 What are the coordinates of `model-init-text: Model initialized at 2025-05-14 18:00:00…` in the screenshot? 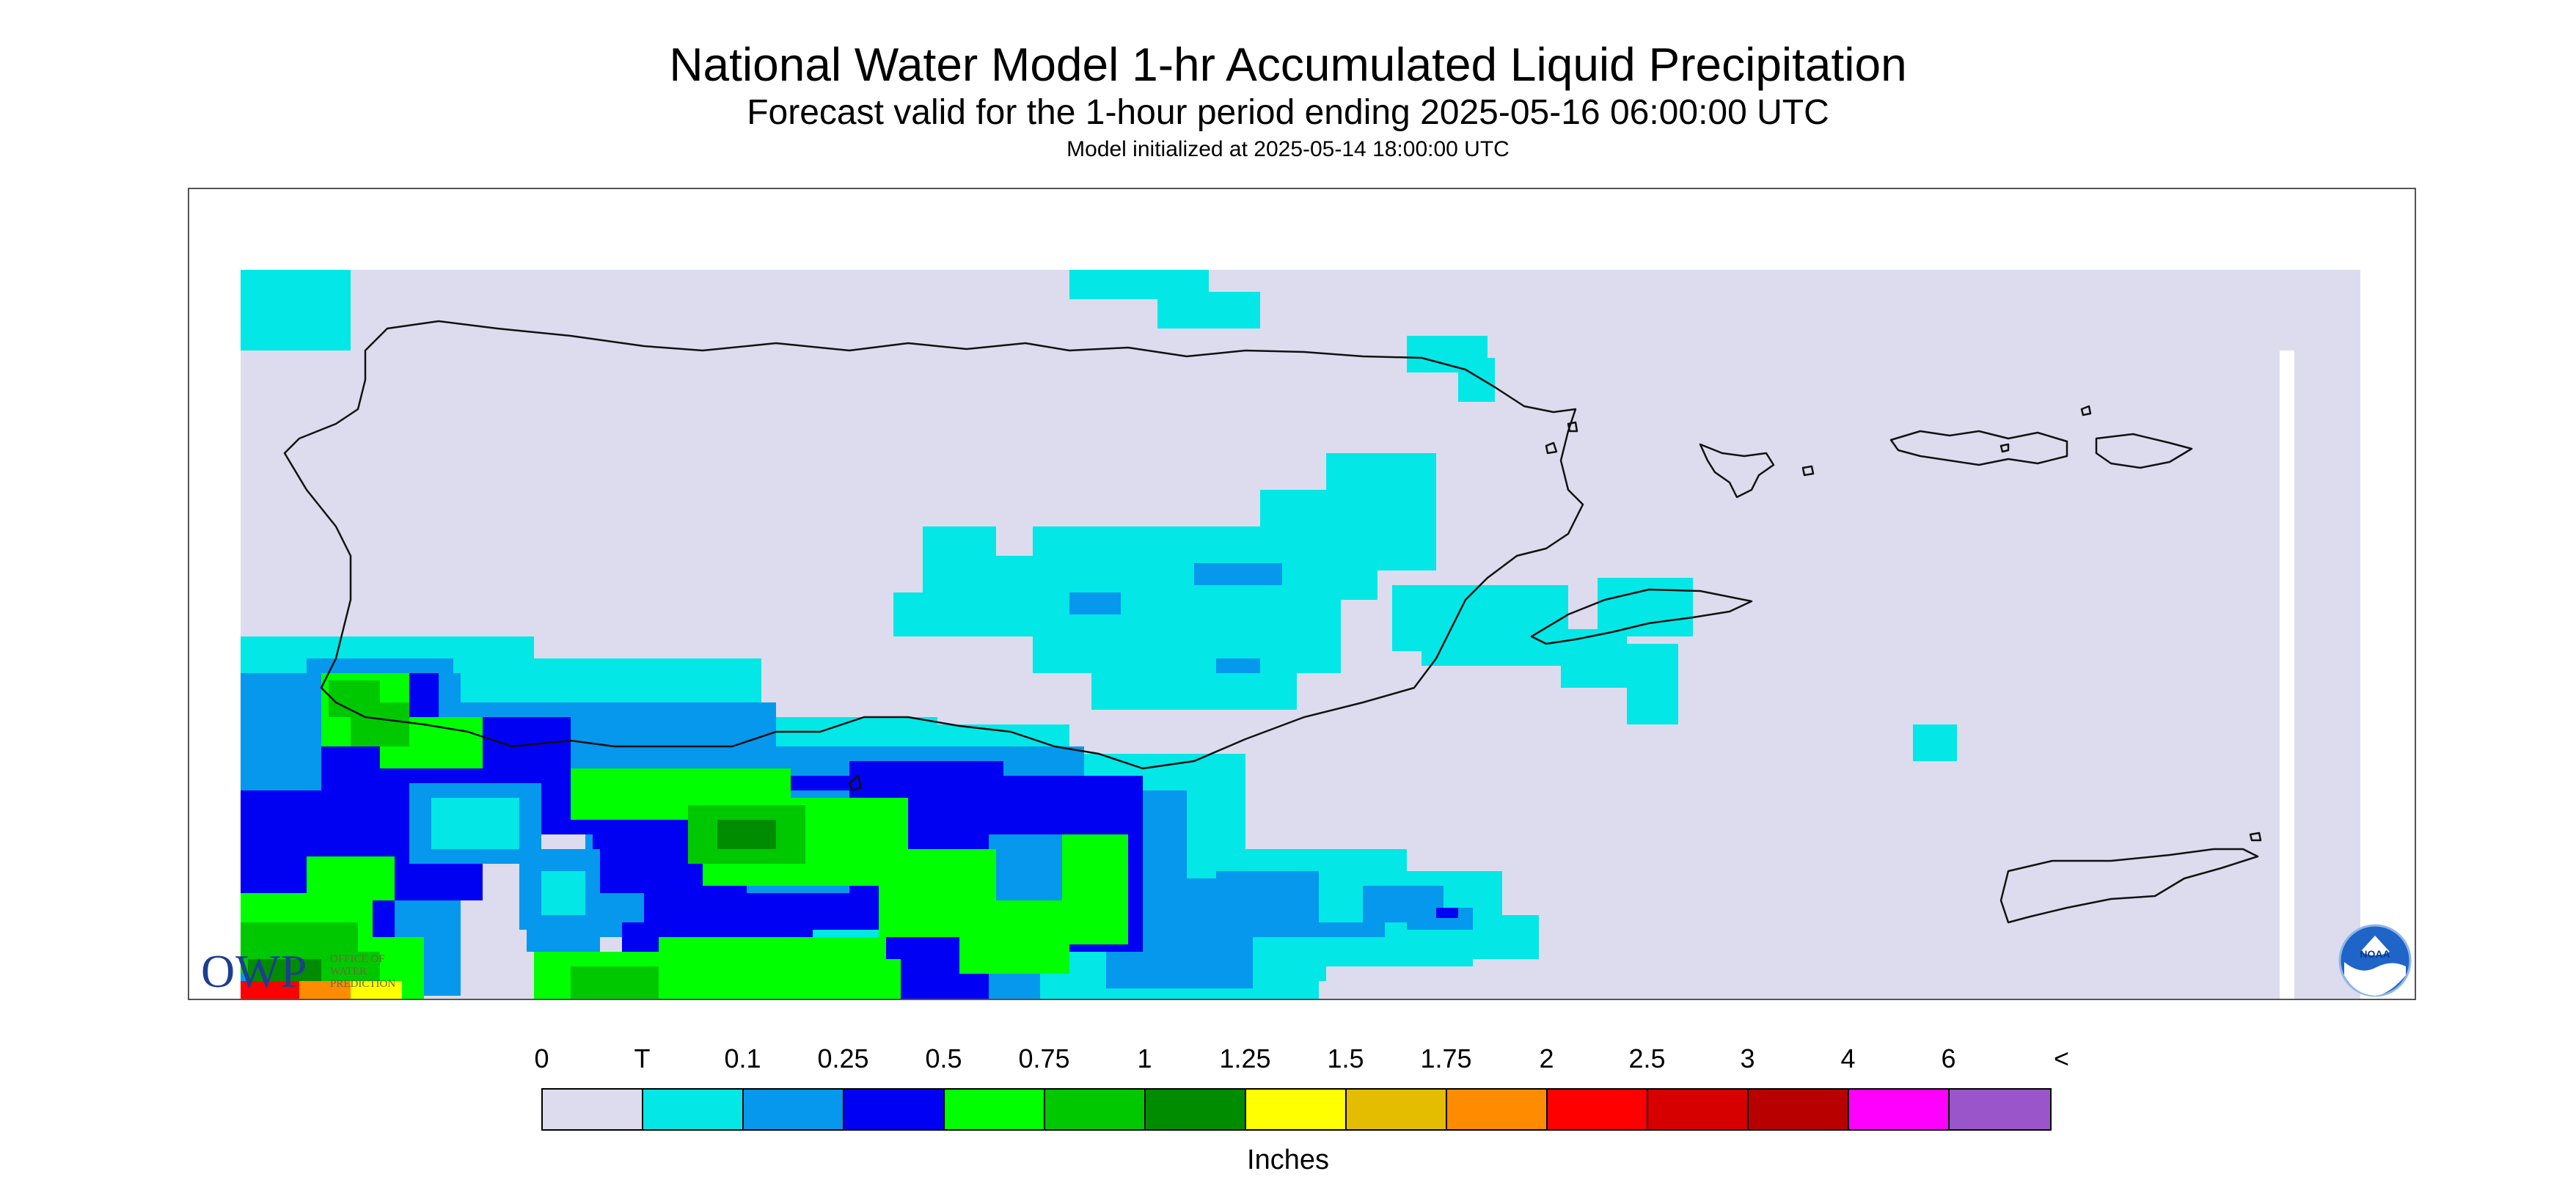 It's located at (1288, 149).